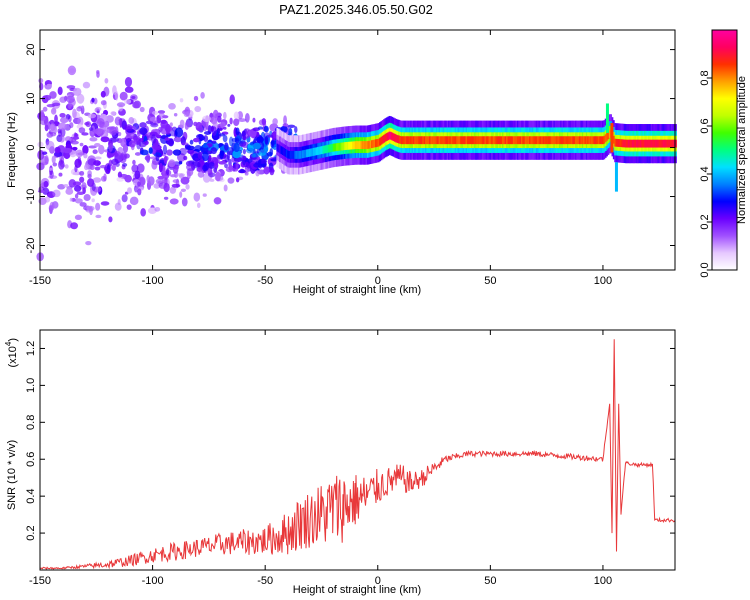  Describe the element at coordinates (607, 118) in the screenshot. I see `spectrogram-spike` at that location.